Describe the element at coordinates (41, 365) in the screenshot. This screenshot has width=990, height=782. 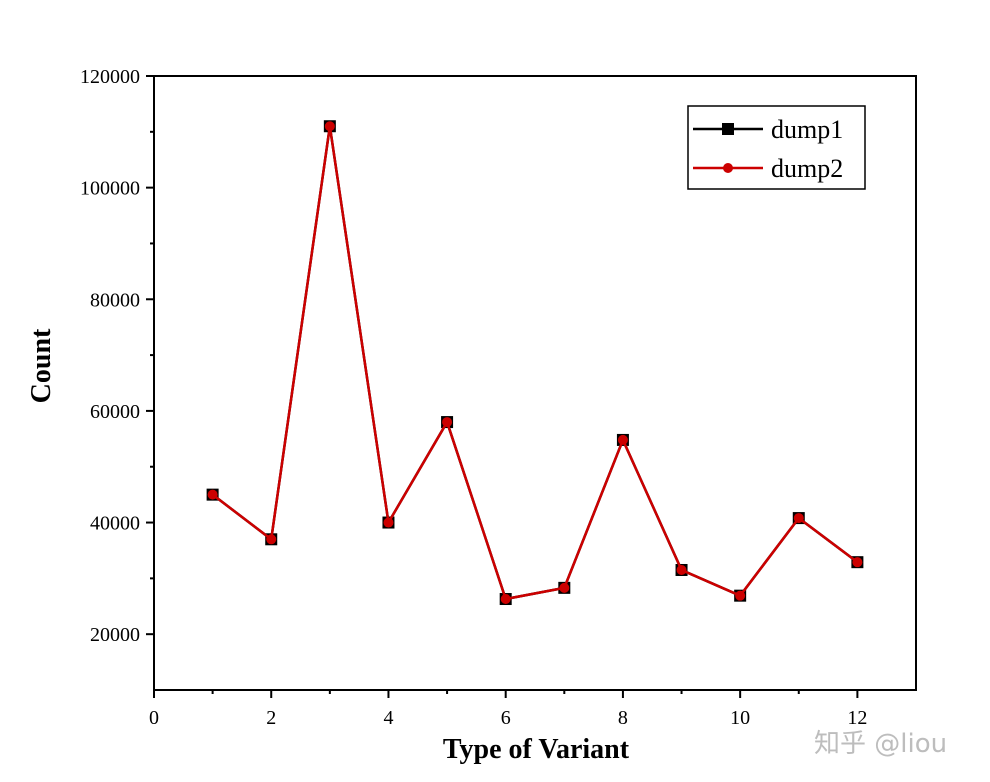
I see `y-axis-title: Count` at that location.